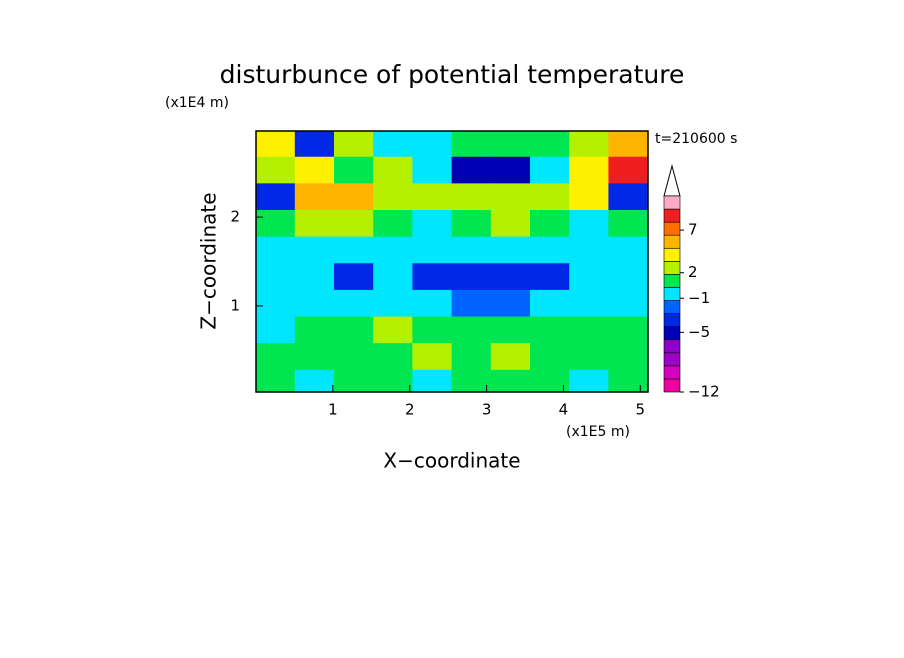 This screenshot has height=658, width=904. What do you see at coordinates (696, 139) in the screenshot?
I see `time-label: t=210600 s` at bounding box center [696, 139].